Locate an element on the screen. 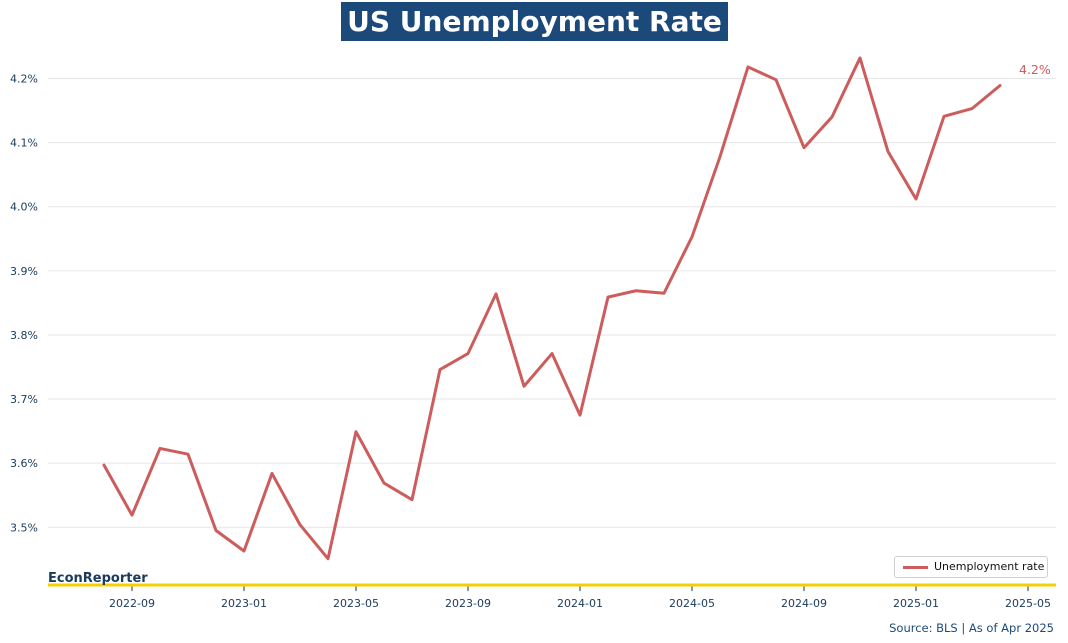 This screenshot has height=643, width=1068. y-tick-label: 3.7% is located at coordinates (24, 399).